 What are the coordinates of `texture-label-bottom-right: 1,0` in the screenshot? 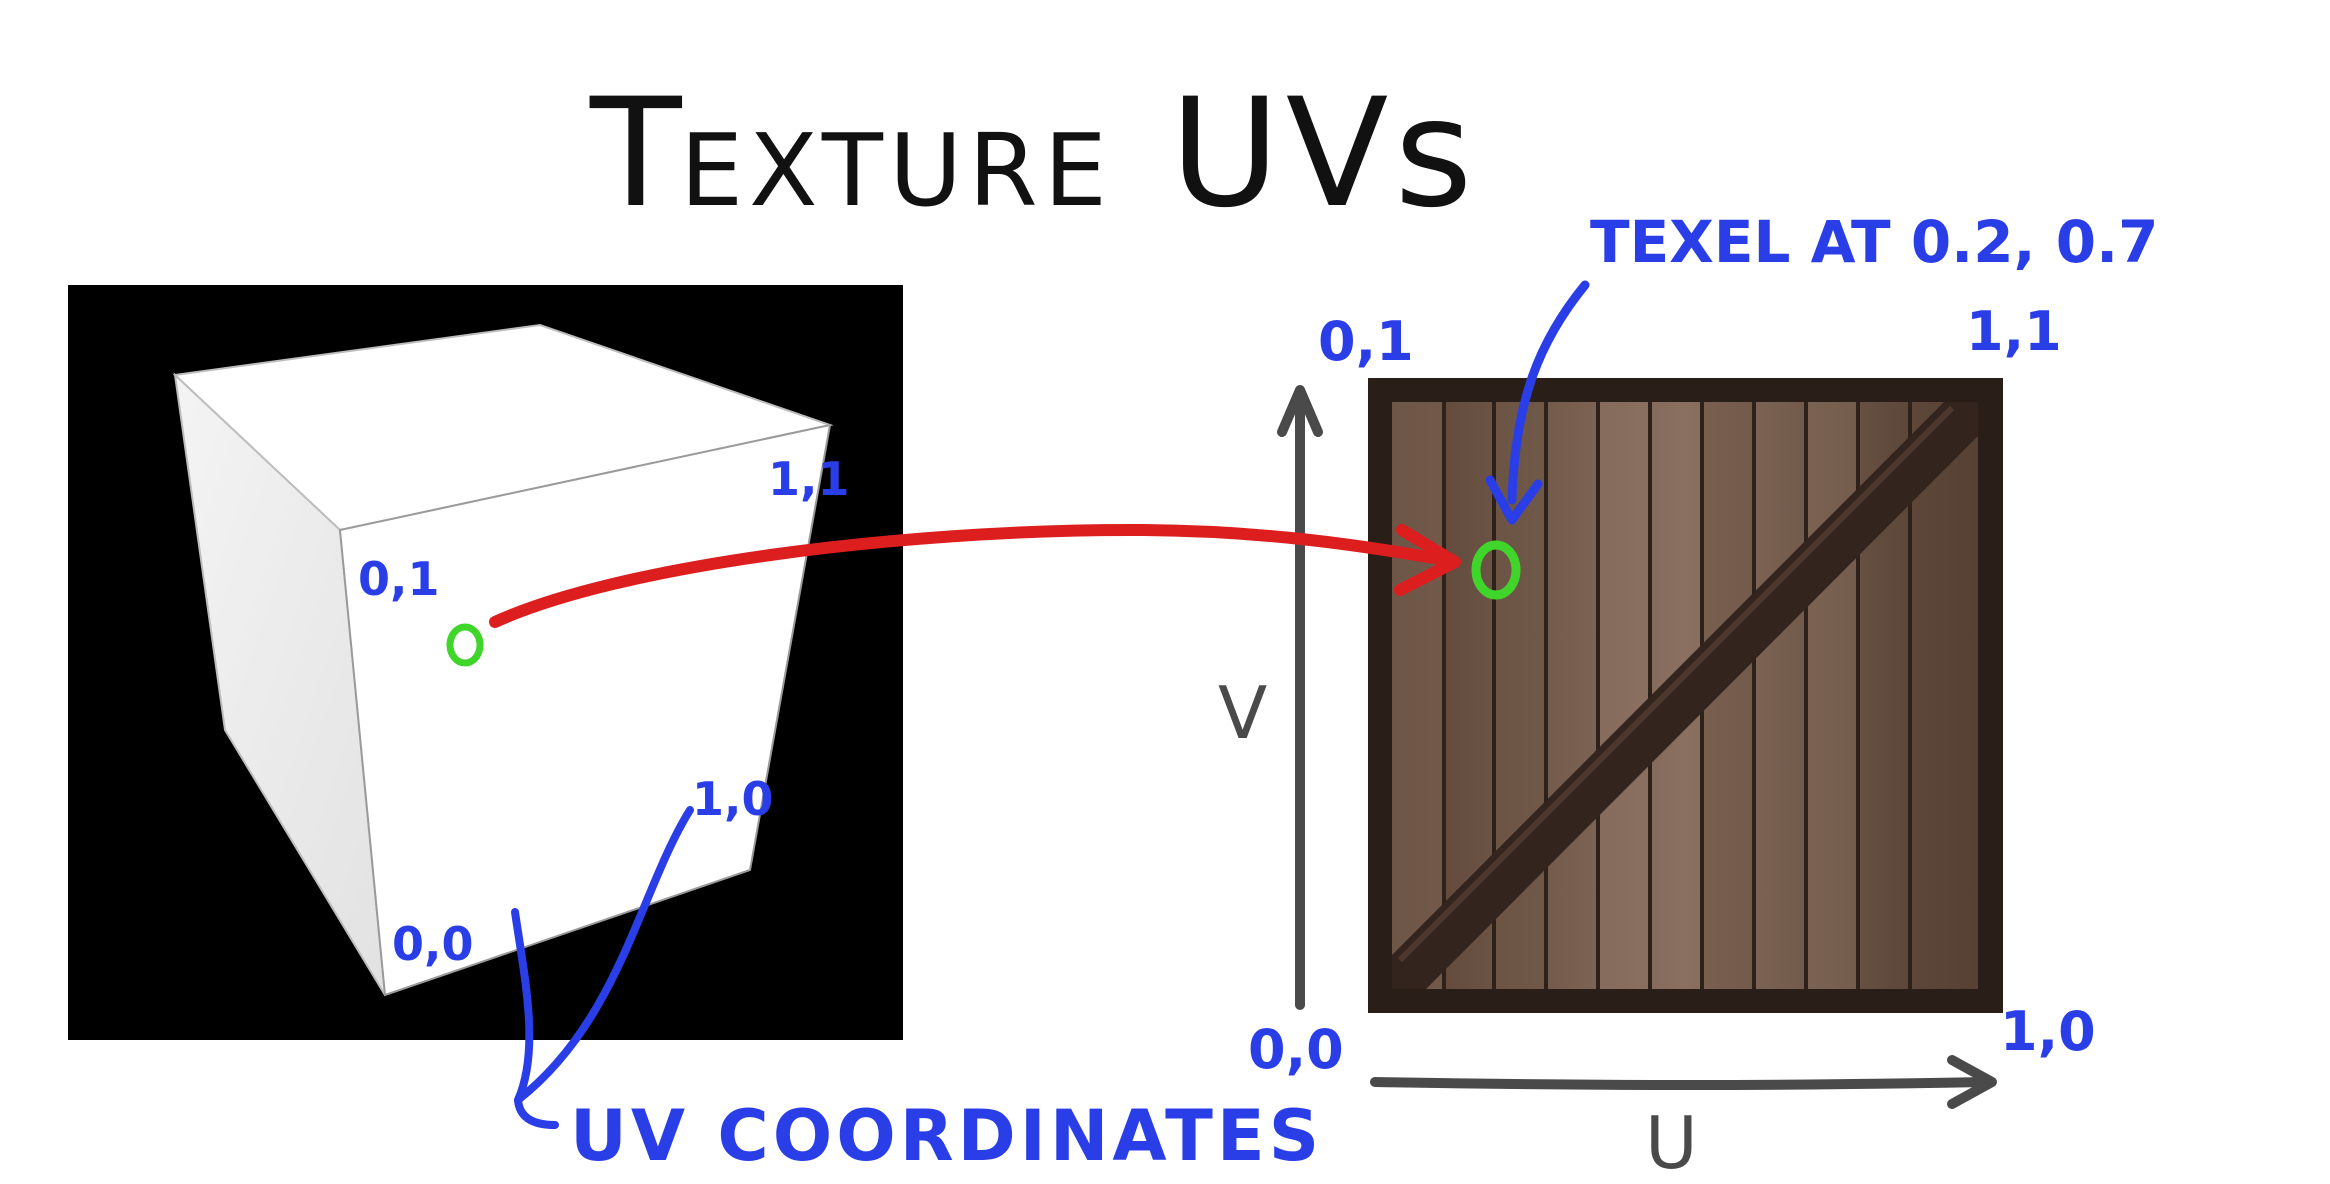 It's located at (2048, 1031).